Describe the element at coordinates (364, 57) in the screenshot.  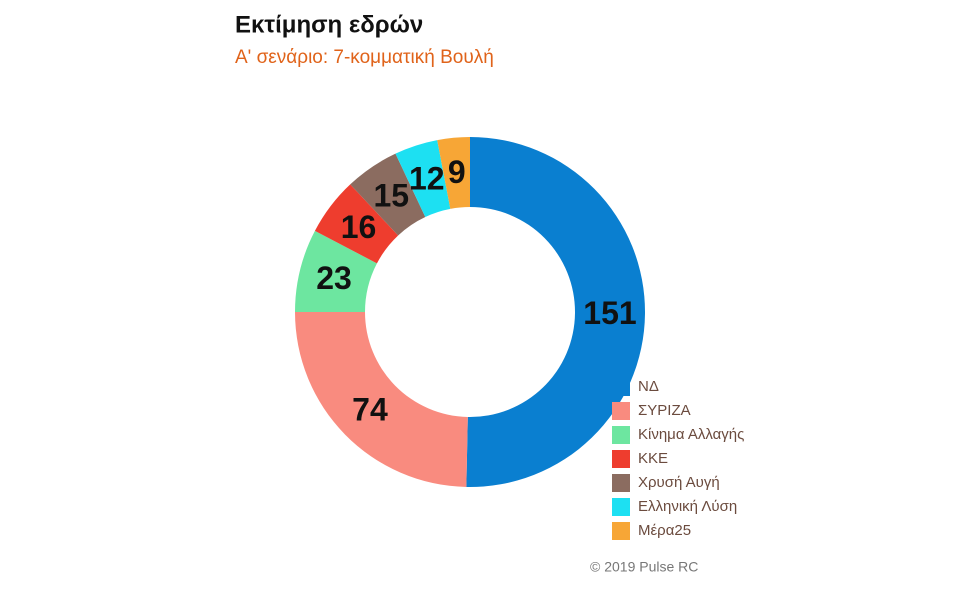
I see `chart-subtitle: Α' σενάριο: 7-κομματική Βουλή` at that location.